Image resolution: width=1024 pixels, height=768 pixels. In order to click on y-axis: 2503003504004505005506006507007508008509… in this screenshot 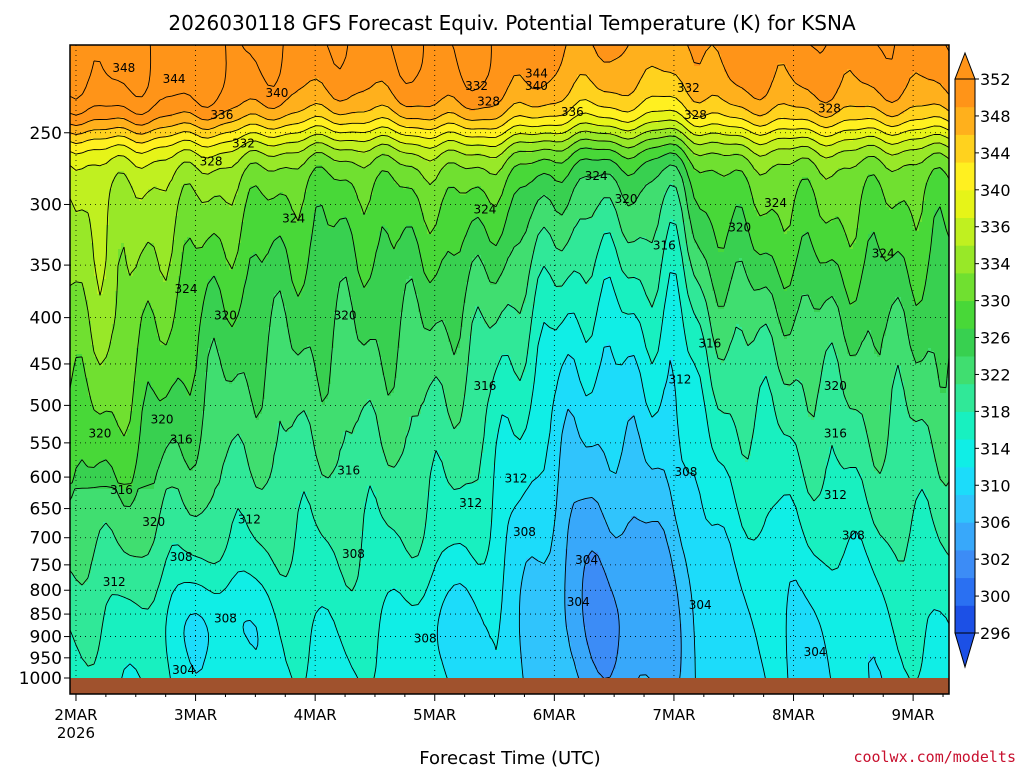, I will do `click(44, 406)`.